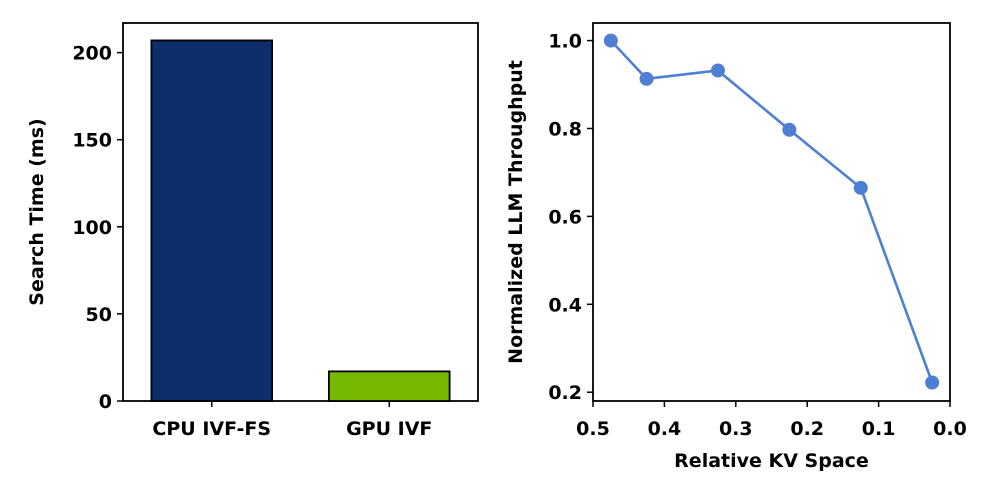  I want to click on line-chart-x-tick-label: 0.3, so click(736, 429).